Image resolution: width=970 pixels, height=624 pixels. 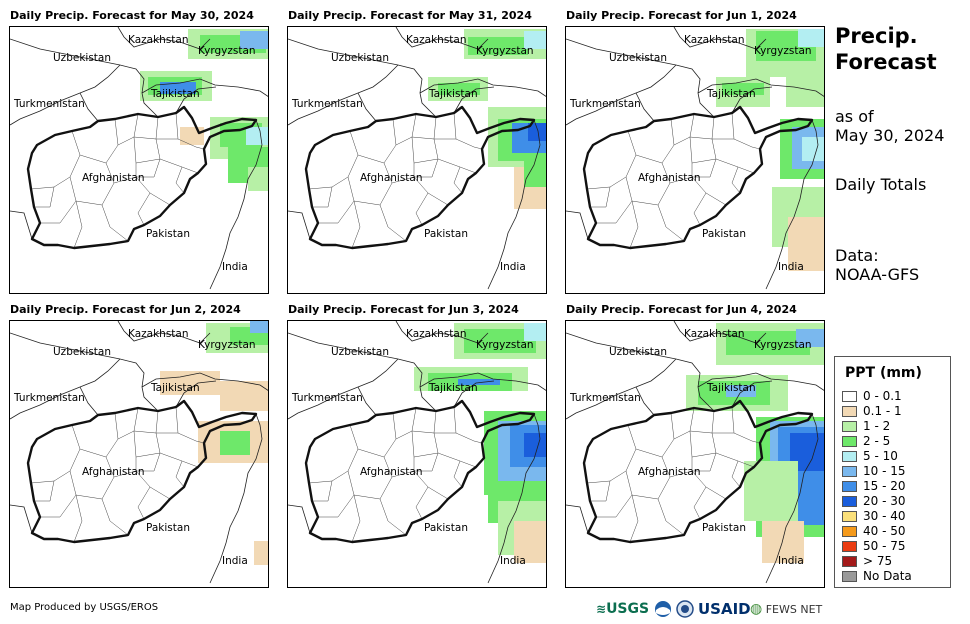 I want to click on panel-title-6: Daily Precip. Forecast for Jun 4, 2024, so click(x=681, y=309).